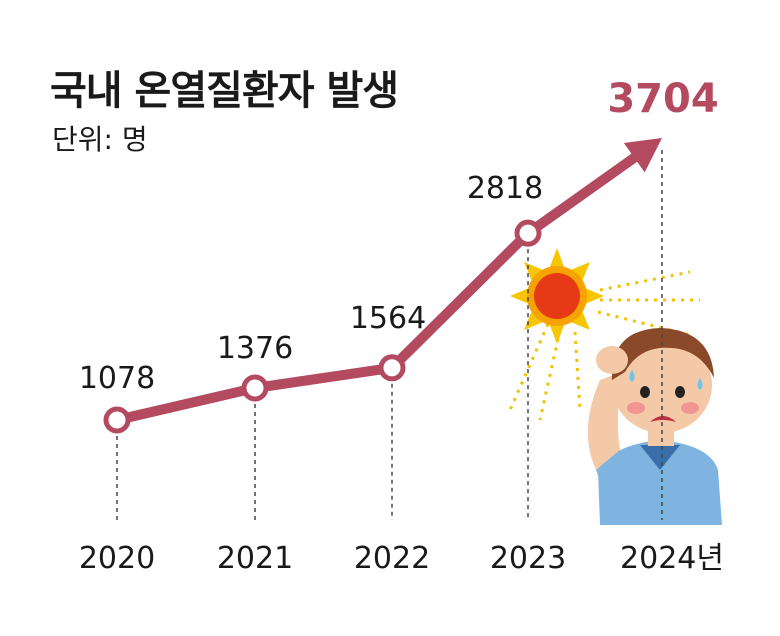  I want to click on x-tick-label: 2024년, so click(672, 558).